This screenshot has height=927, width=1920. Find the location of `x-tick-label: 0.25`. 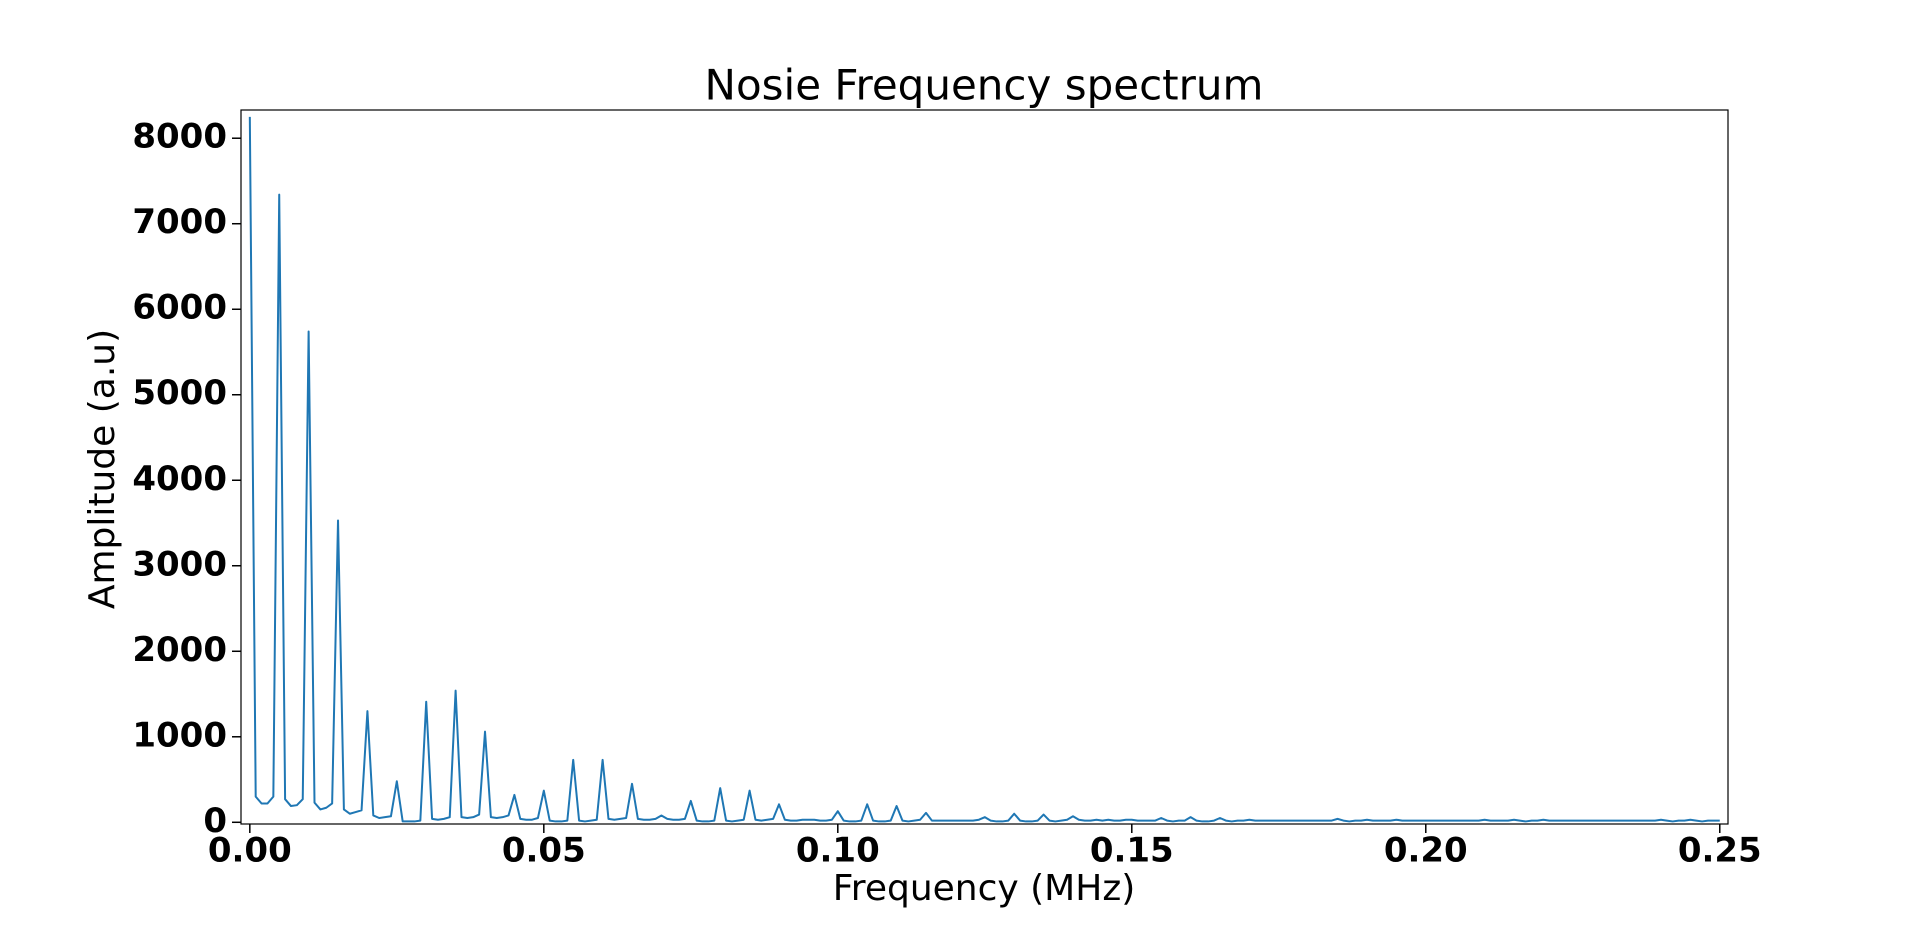

x-tick-label: 0.25 is located at coordinates (1720, 851).